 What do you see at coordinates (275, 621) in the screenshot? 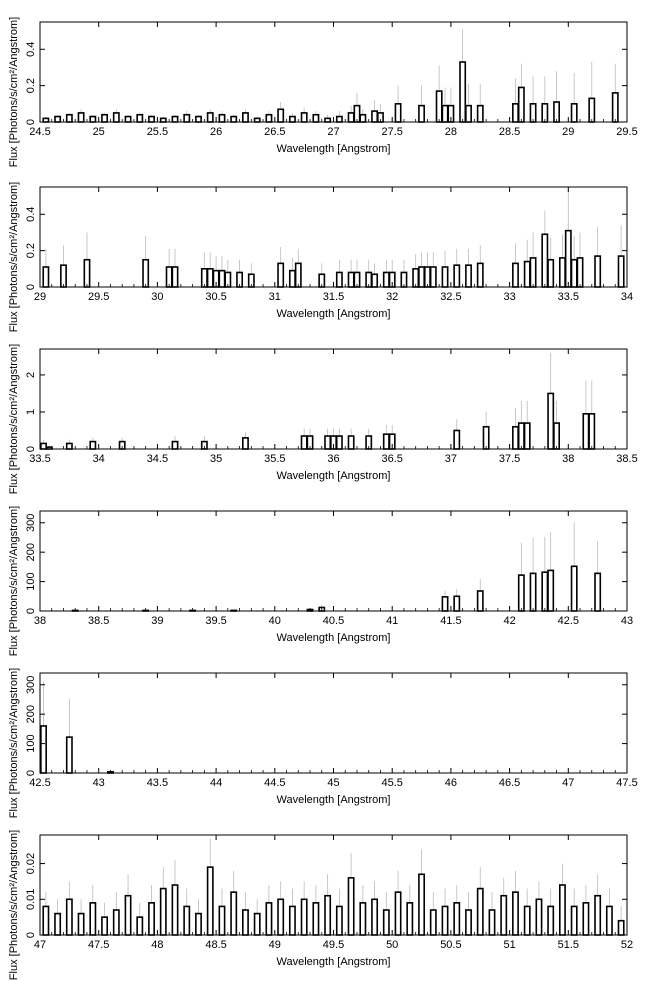
I see `x-tick-label: 40` at bounding box center [275, 621].